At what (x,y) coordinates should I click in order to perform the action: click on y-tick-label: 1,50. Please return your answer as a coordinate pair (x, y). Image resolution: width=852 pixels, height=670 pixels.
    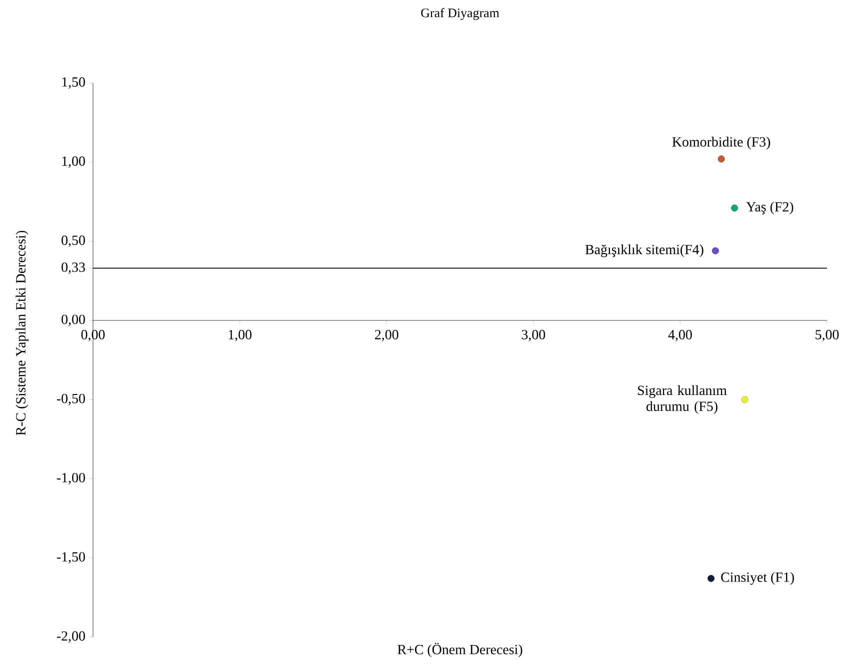
    Looking at the image, I should click on (73, 83).